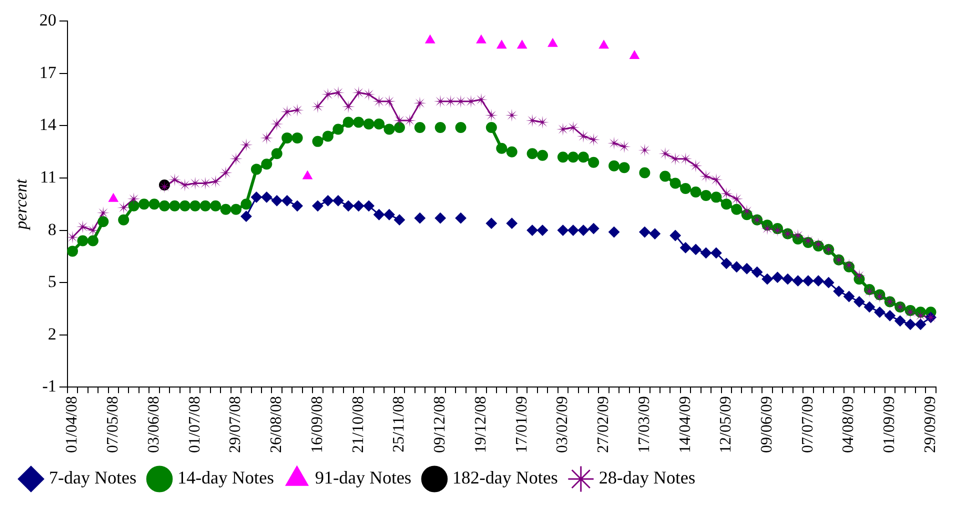  Describe the element at coordinates (505, 478) in the screenshot. I see `legend-label: 182-day Notes` at that location.